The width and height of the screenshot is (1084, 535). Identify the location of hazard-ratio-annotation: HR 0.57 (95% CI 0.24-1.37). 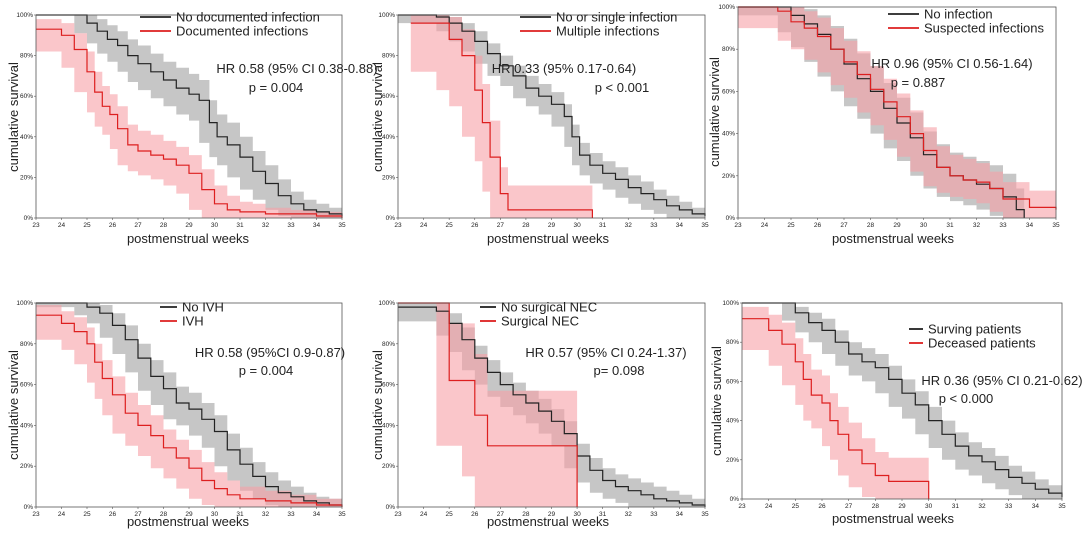
(605, 352).